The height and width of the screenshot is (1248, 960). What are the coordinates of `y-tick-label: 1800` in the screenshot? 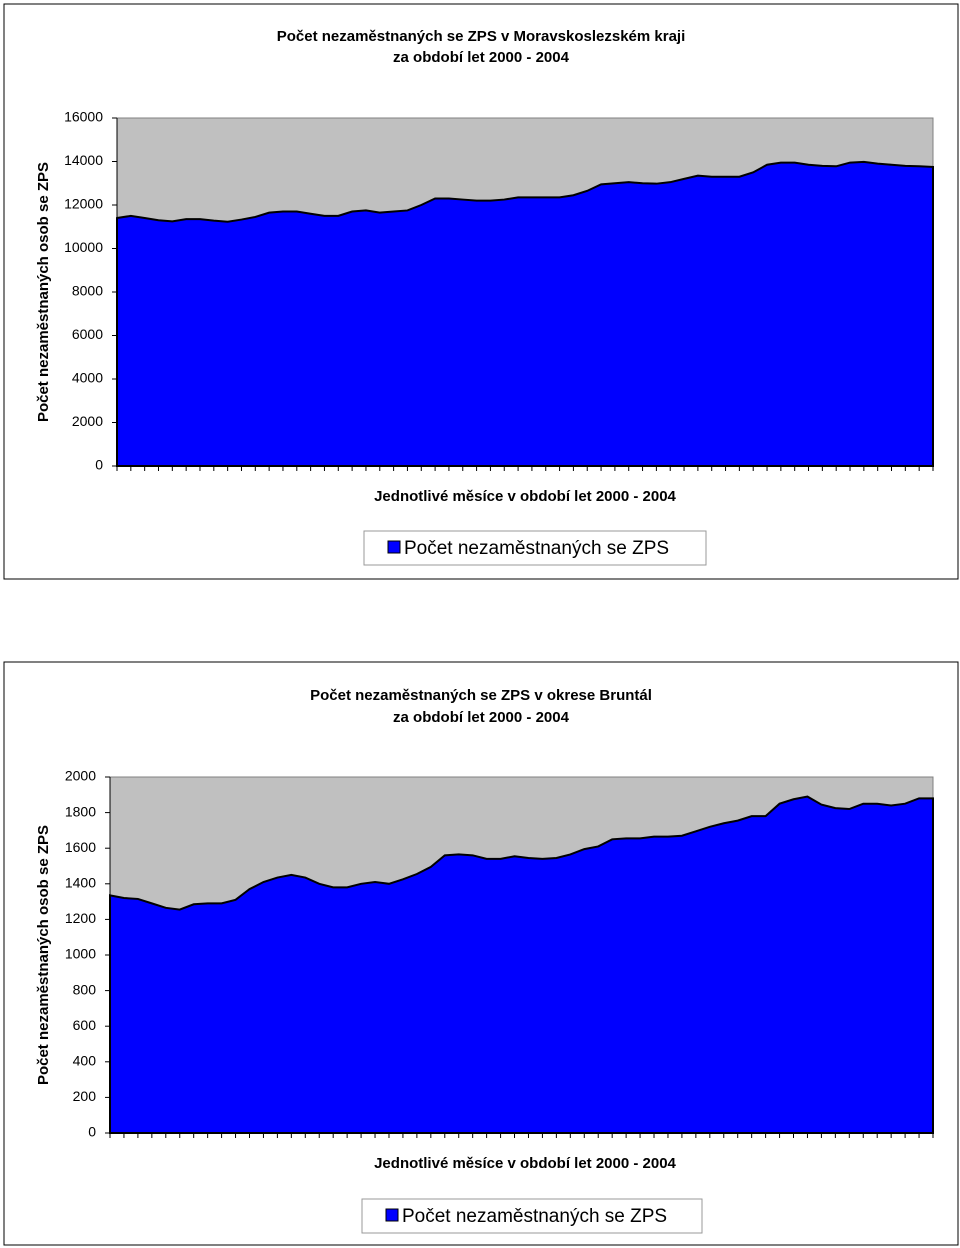 It's located at (80, 811).